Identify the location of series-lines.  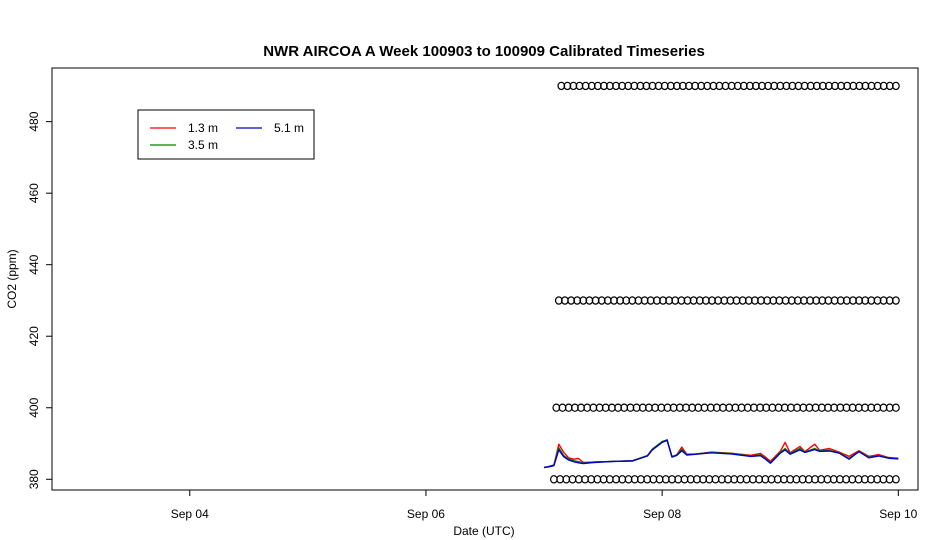
(721, 454).